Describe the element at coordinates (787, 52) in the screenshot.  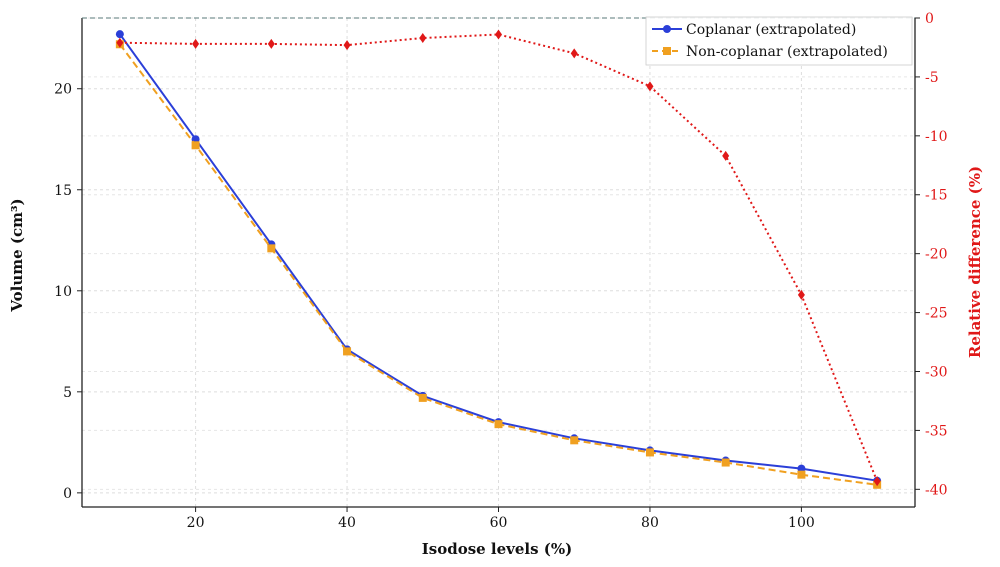
I see `legend-label-noncoplanar: Non-coplanar (extrapolated)` at that location.